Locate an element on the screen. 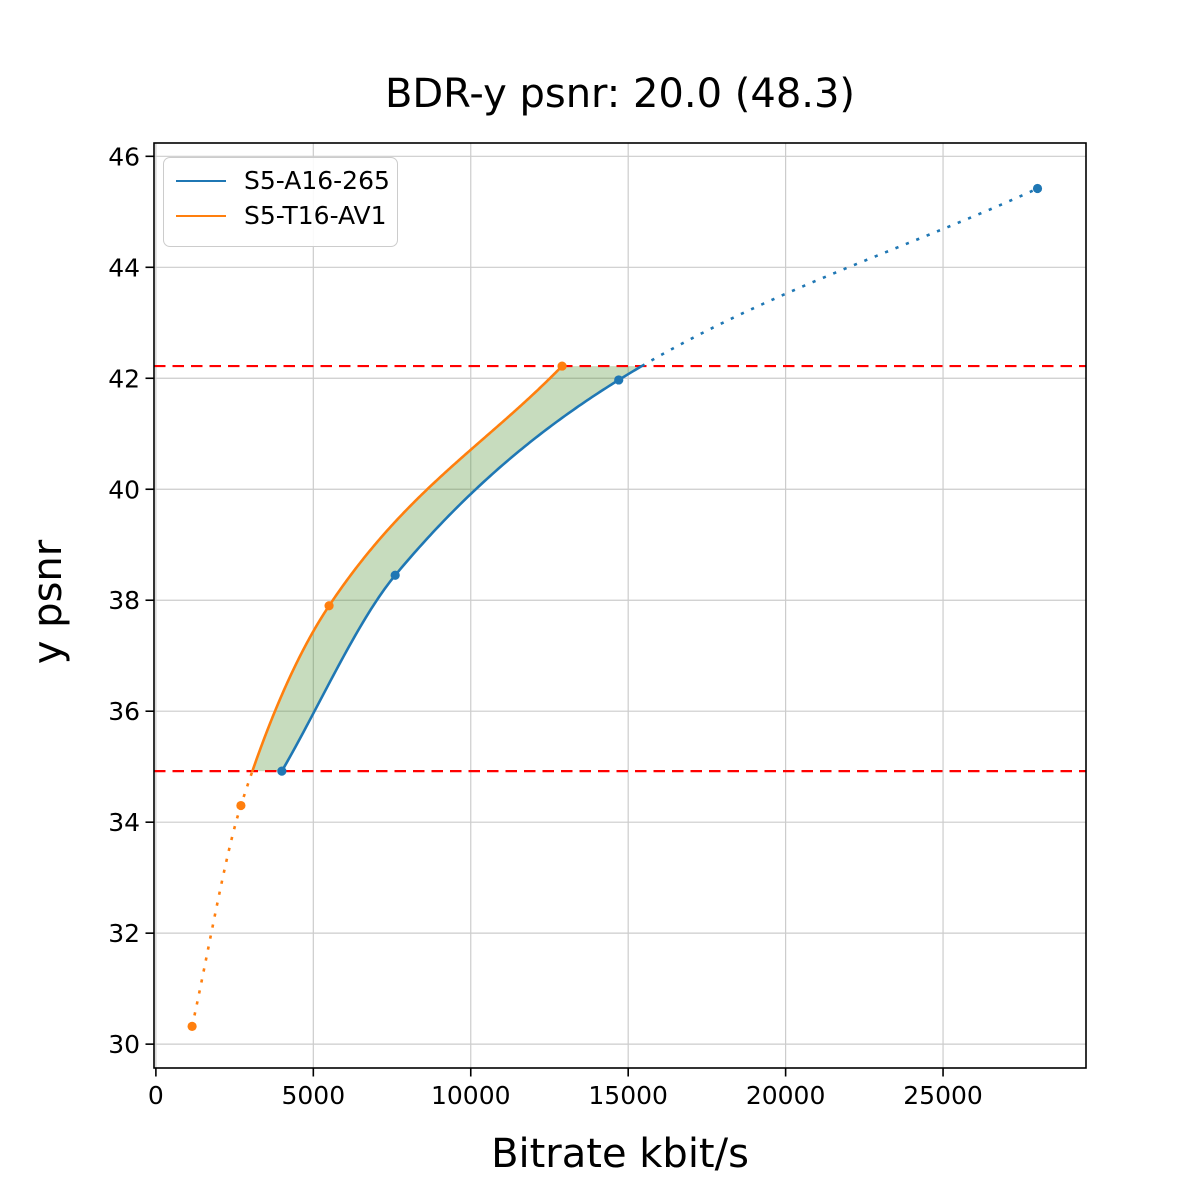  chart-title: BDR-y psnr: 20.0 (48.3) is located at coordinates (620, 94).